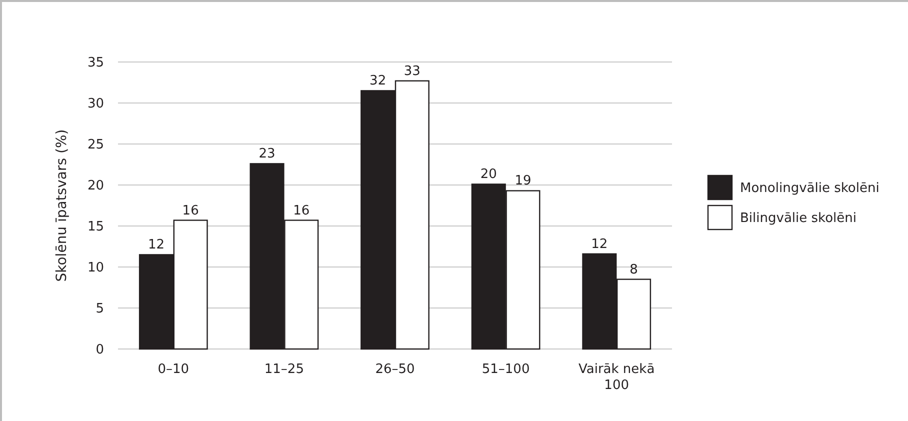  I want to click on legend-label: Bilingvālie skolēni, so click(798, 218).